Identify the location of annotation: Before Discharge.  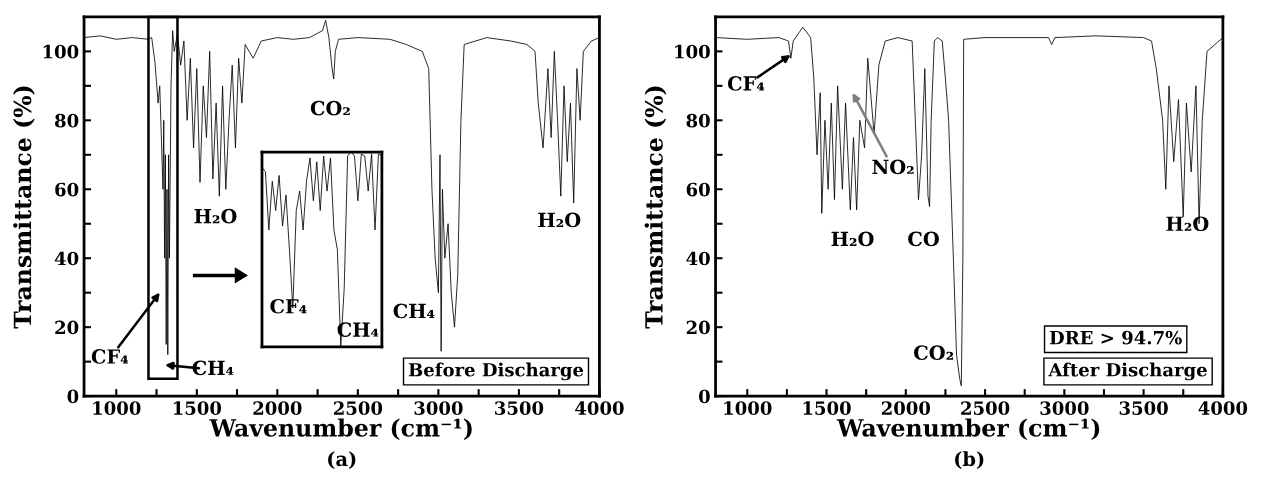
(496, 371).